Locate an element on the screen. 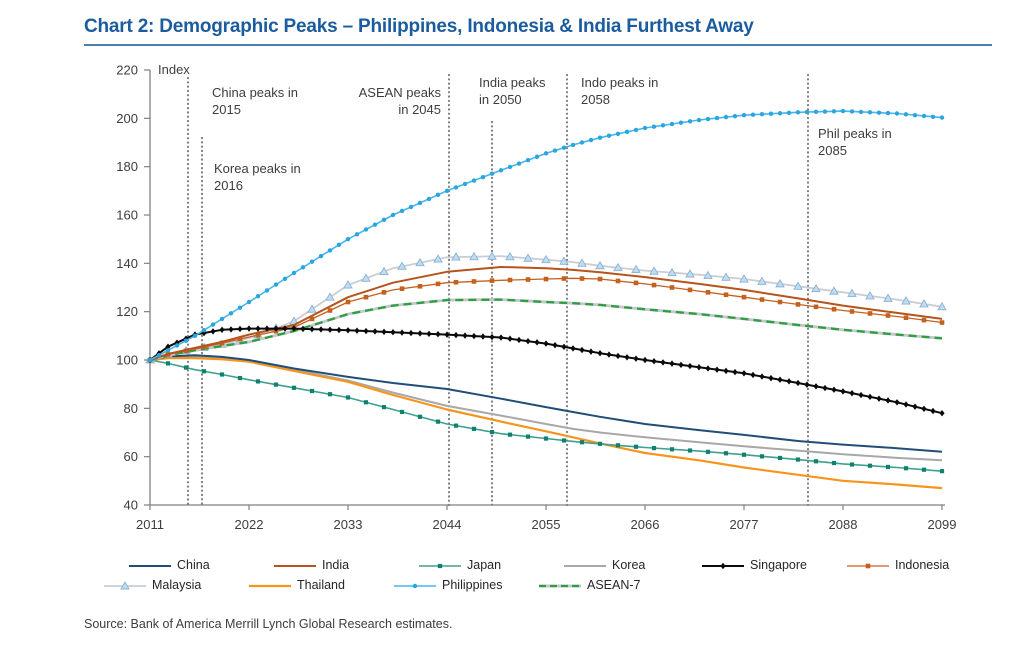 Image resolution: width=1024 pixels, height=651 pixels. y-tick-label: 100 is located at coordinates (127, 360).